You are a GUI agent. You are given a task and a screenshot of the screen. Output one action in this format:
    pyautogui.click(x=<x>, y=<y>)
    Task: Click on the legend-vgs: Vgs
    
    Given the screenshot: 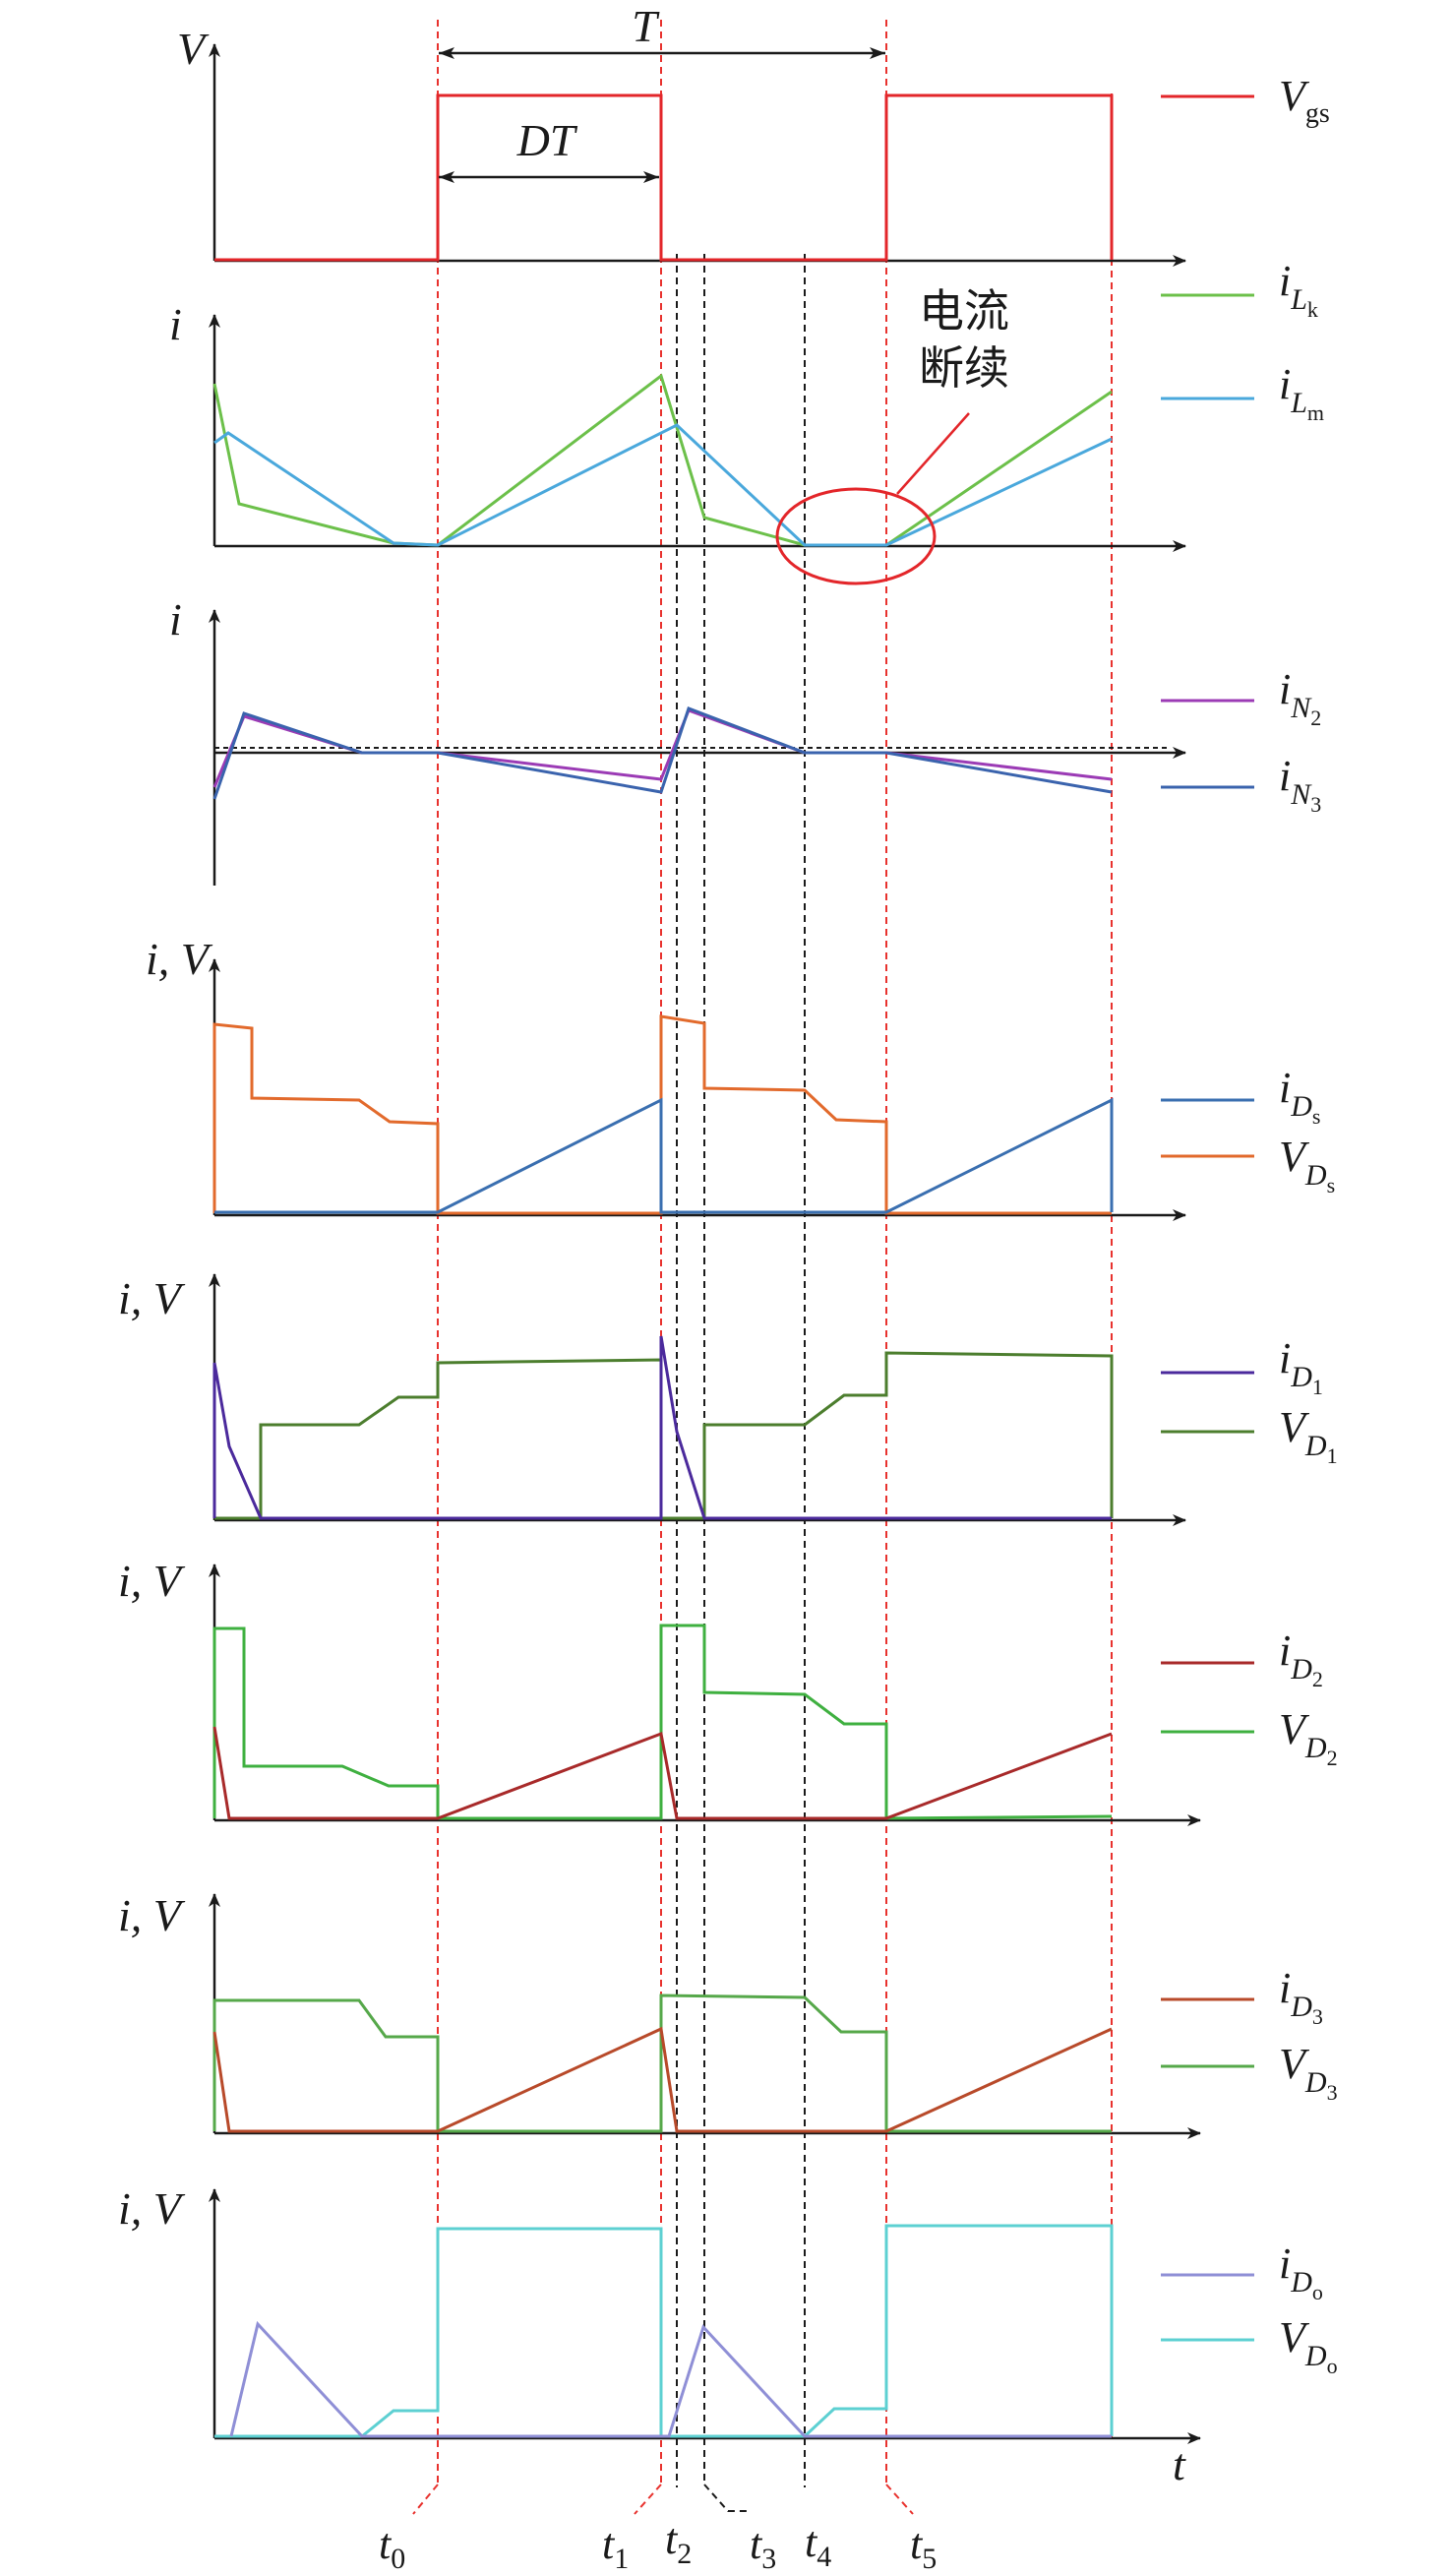 What is the action you would take?
    pyautogui.click(x=1245, y=100)
    